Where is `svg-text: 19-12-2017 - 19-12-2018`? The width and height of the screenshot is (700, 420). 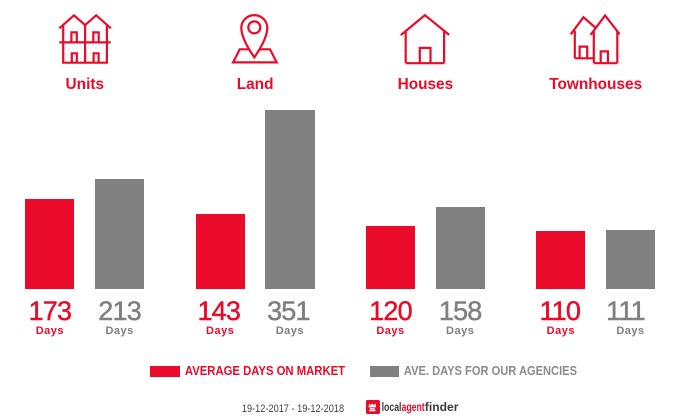 svg-text: 19-12-2017 - 19-12-2018 is located at coordinates (293, 409).